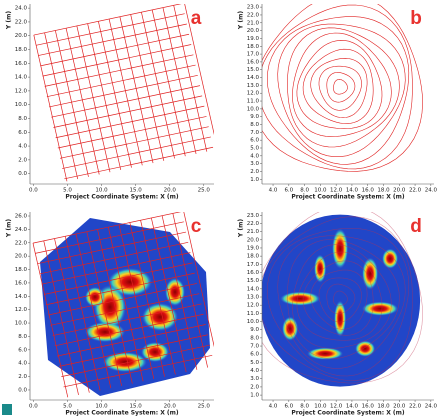 The height and width of the screenshot is (418, 440). I want to click on y-tick-label: 5.0, so click(254, 149).